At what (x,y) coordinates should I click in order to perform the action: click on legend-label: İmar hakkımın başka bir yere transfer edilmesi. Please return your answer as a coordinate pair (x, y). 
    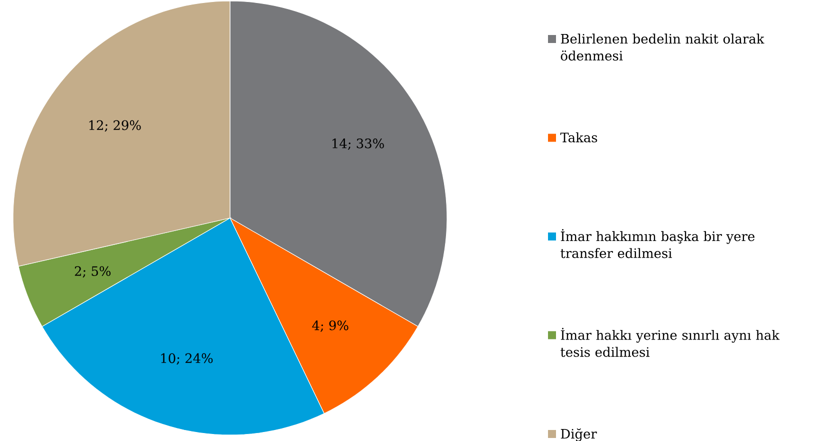
    Looking at the image, I should click on (657, 243).